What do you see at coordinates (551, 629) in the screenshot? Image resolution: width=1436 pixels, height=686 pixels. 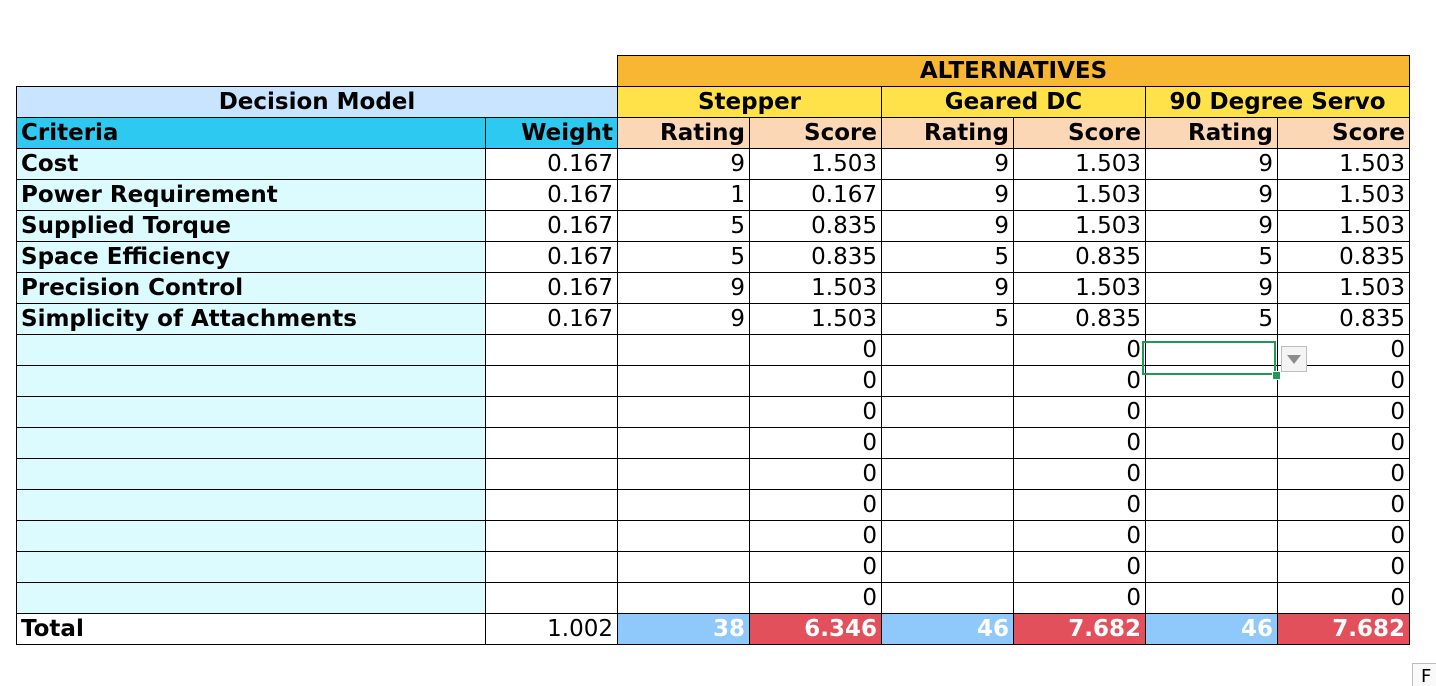 I see `total-weight: 1.002` at bounding box center [551, 629].